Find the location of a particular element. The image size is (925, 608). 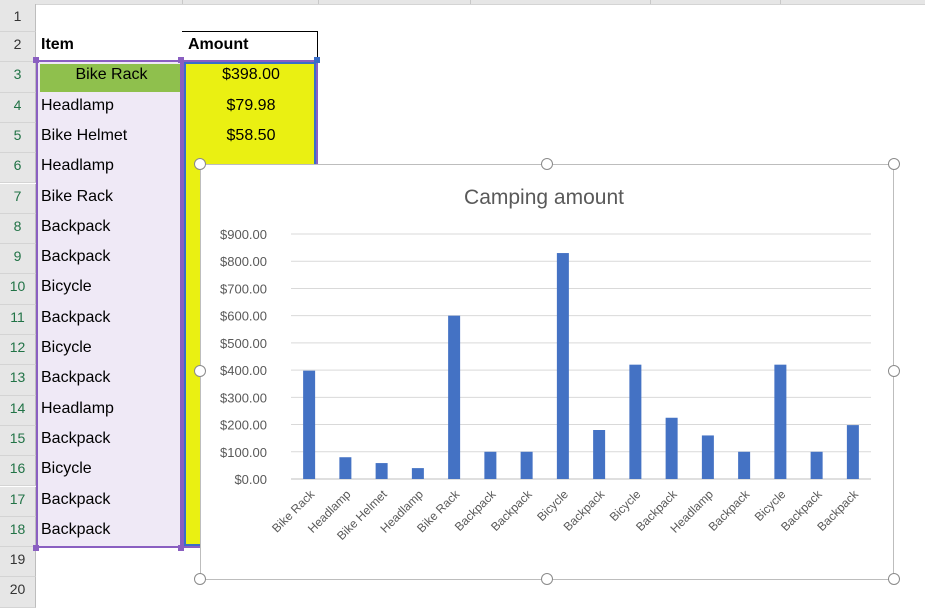

row-header: 11 is located at coordinates (18, 319).